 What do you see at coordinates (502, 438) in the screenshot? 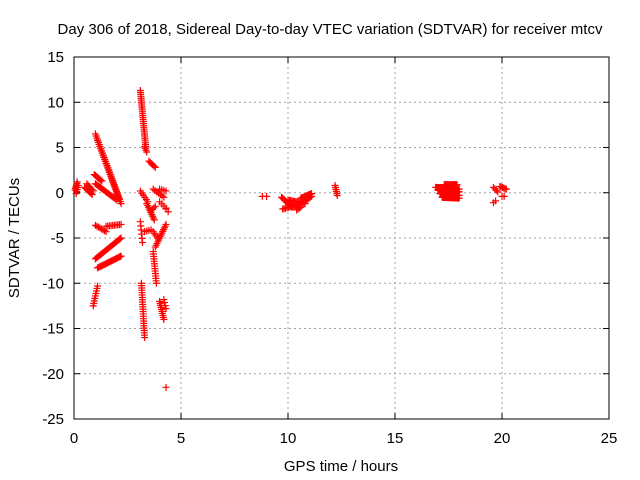
I see `x-tick-label: 20` at bounding box center [502, 438].